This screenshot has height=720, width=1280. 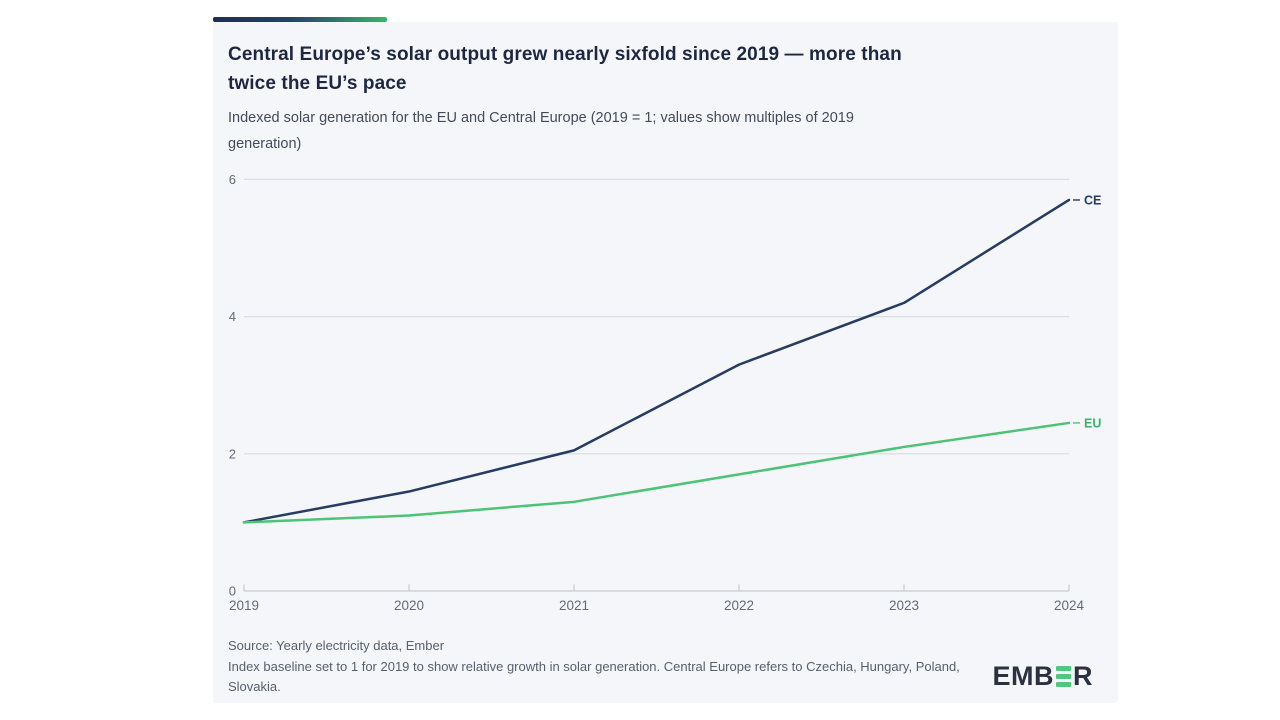 What do you see at coordinates (232, 316) in the screenshot?
I see `svg-text: 4` at bounding box center [232, 316].